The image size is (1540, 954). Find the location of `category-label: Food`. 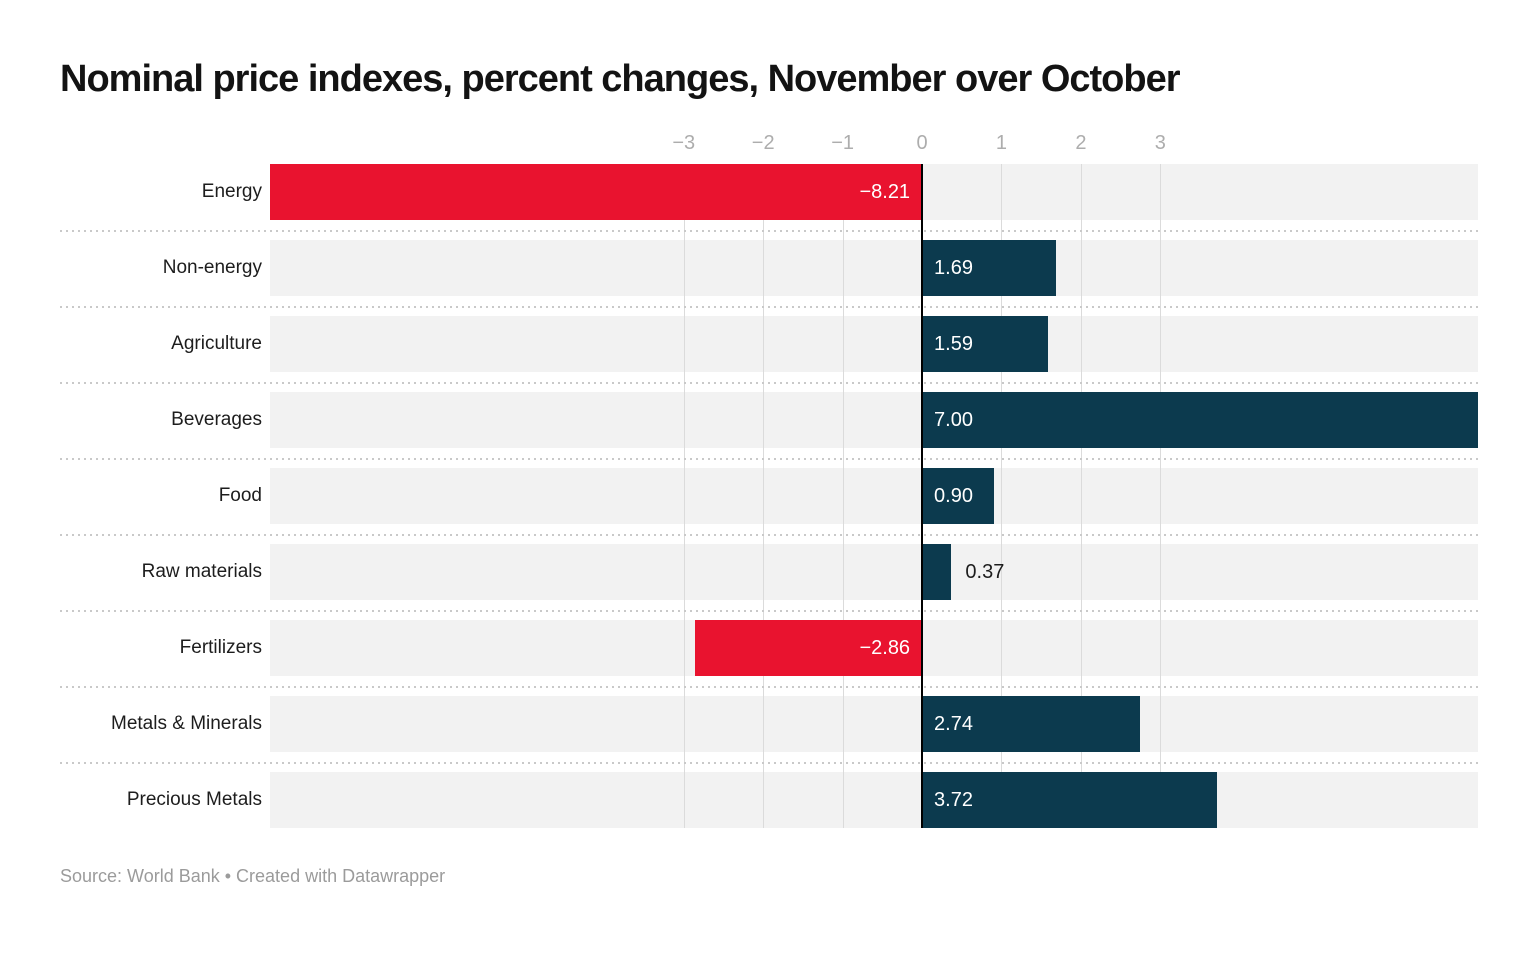

category-label: Food is located at coordinates (240, 495).